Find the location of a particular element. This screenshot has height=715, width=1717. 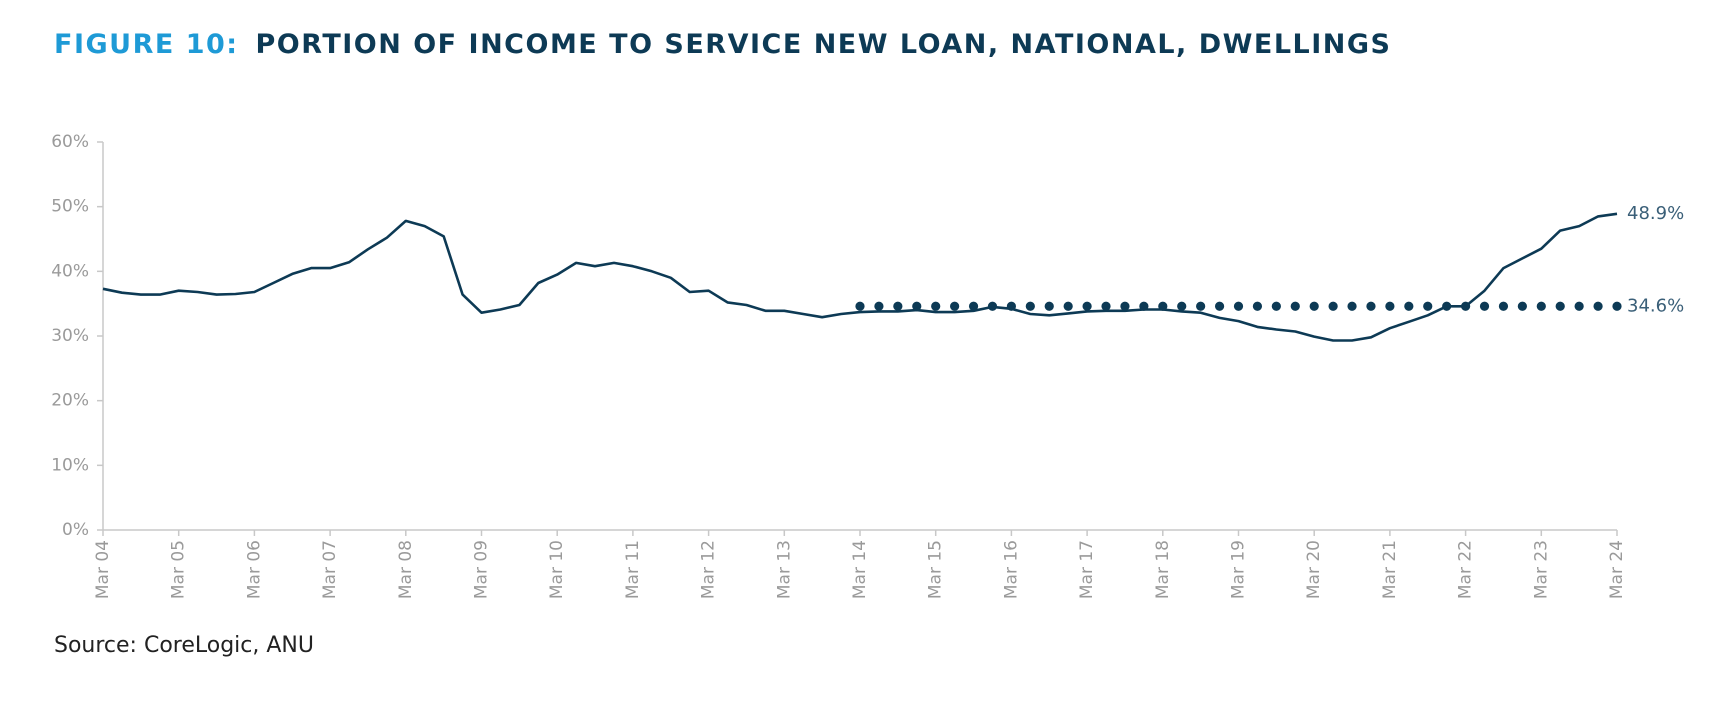

y-tick-label: 40% is located at coordinates (70, 271).